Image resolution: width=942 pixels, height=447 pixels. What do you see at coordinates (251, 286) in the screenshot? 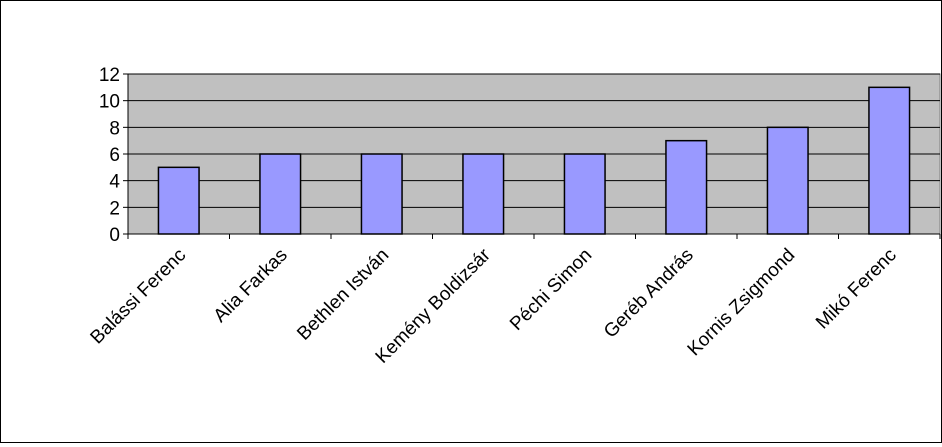
I see `x-tick-label: Alia Farkas` at bounding box center [251, 286].